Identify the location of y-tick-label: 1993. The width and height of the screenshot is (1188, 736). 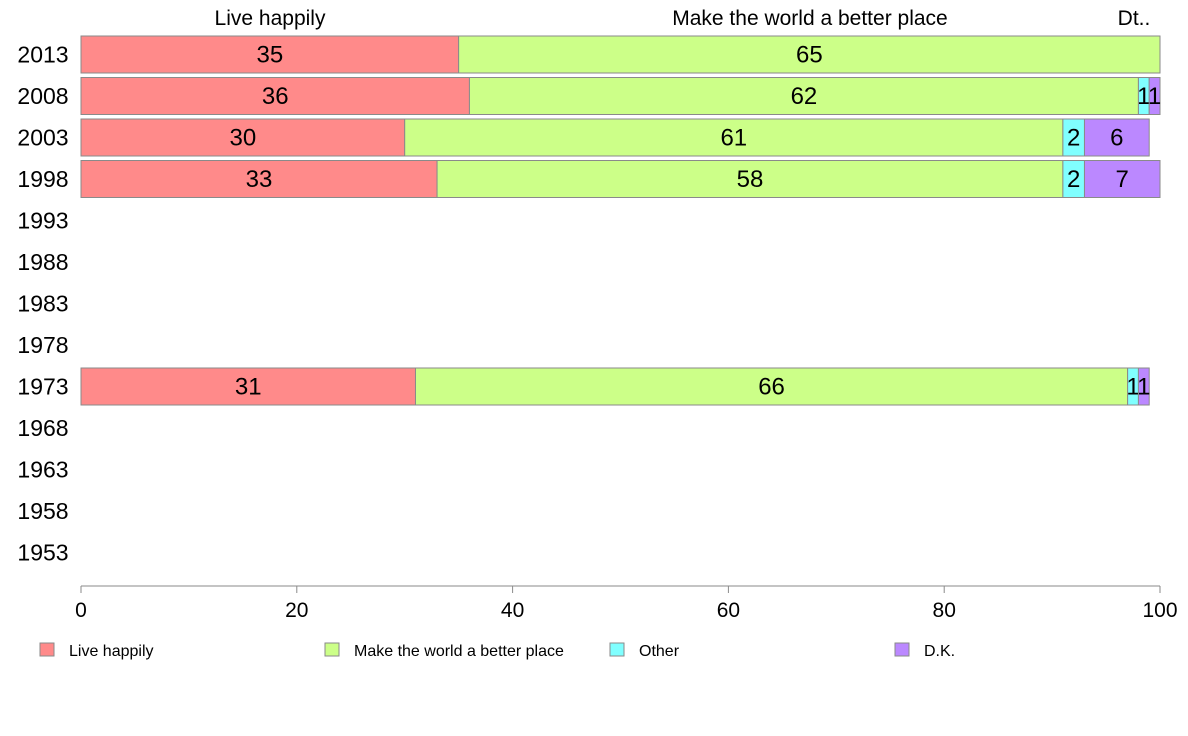
(42, 221).